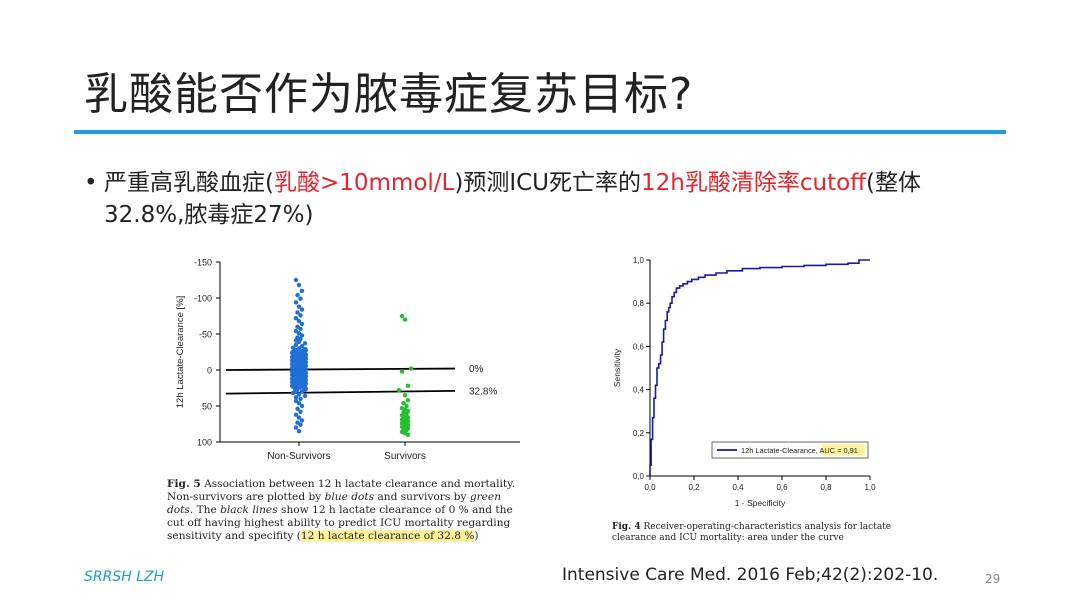 This screenshot has width=1080, height=608. I want to click on fig5-text-2: and survivors by, so click(422, 497).